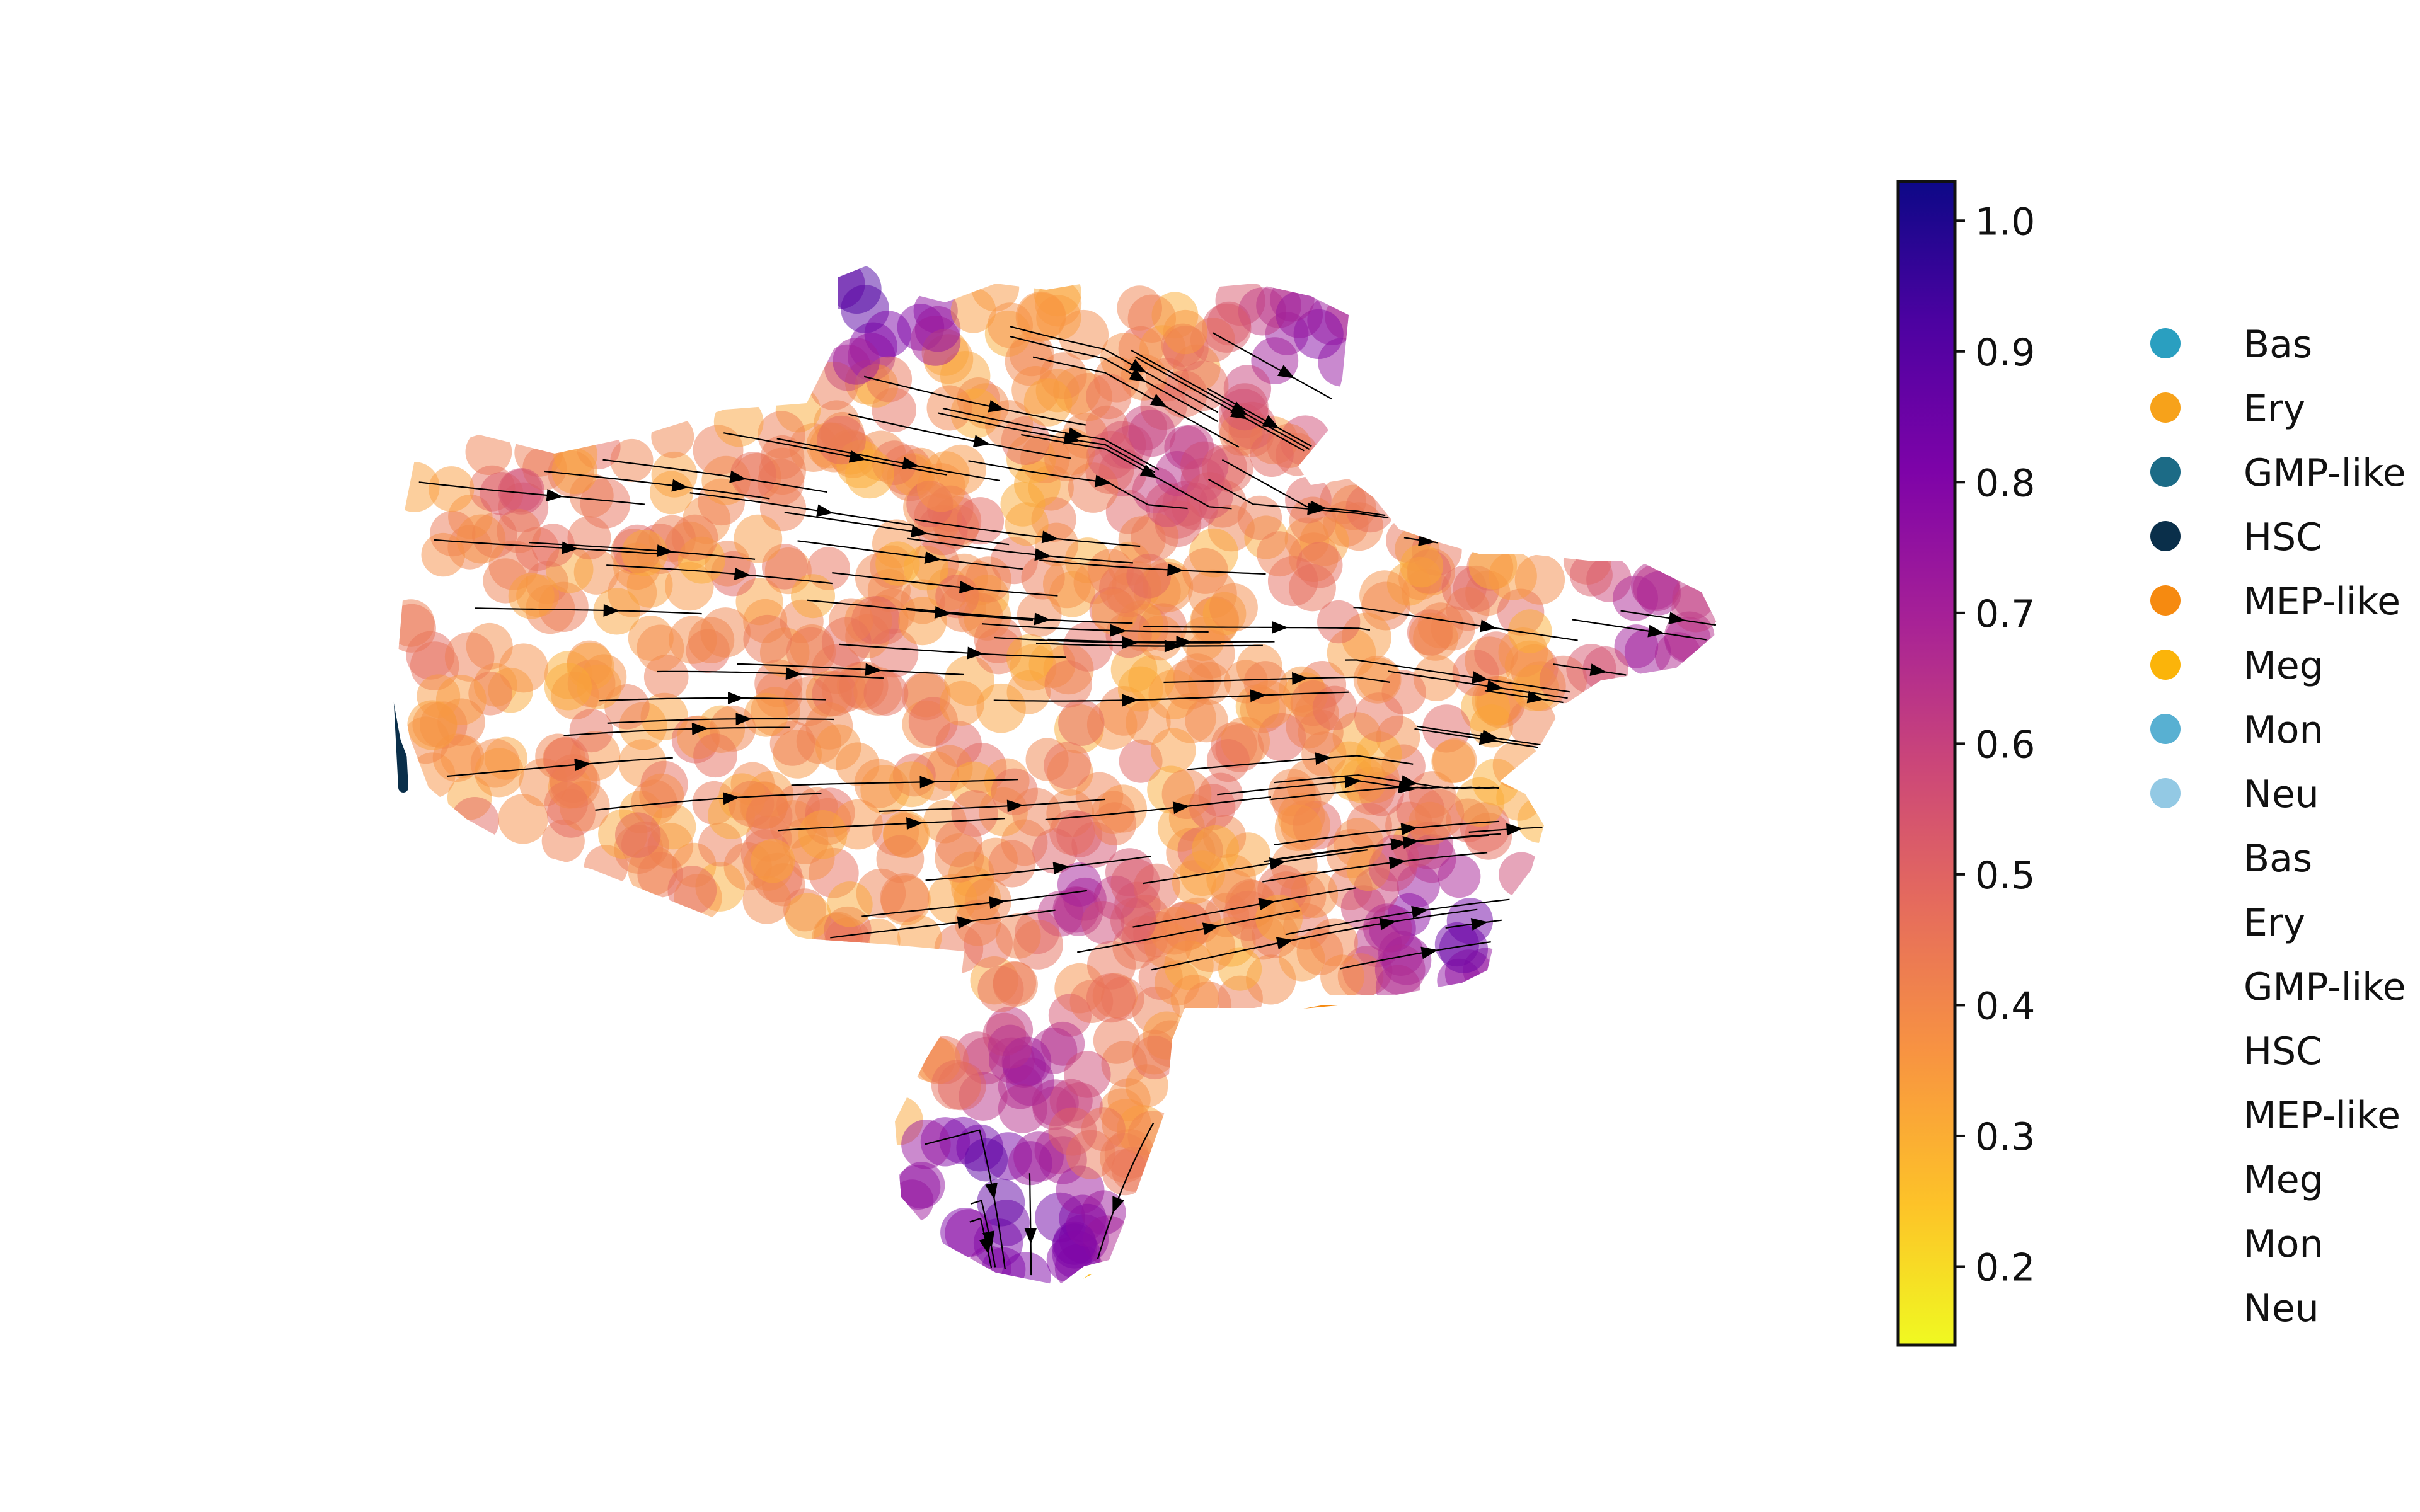  I want to click on legend-label: MEP-like, so click(2322, 602).